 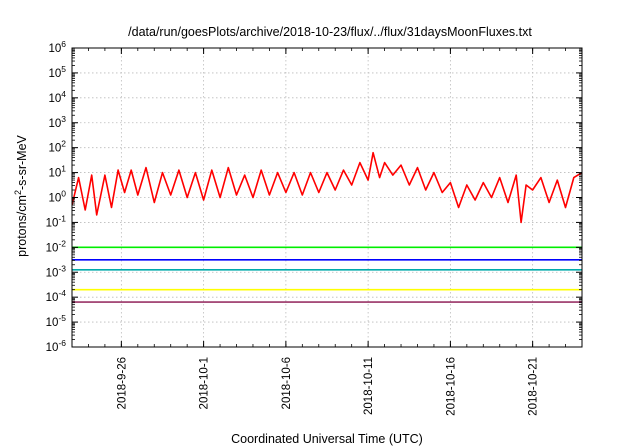 I want to click on y-tick-label: 10⁴, so click(x=57, y=97).